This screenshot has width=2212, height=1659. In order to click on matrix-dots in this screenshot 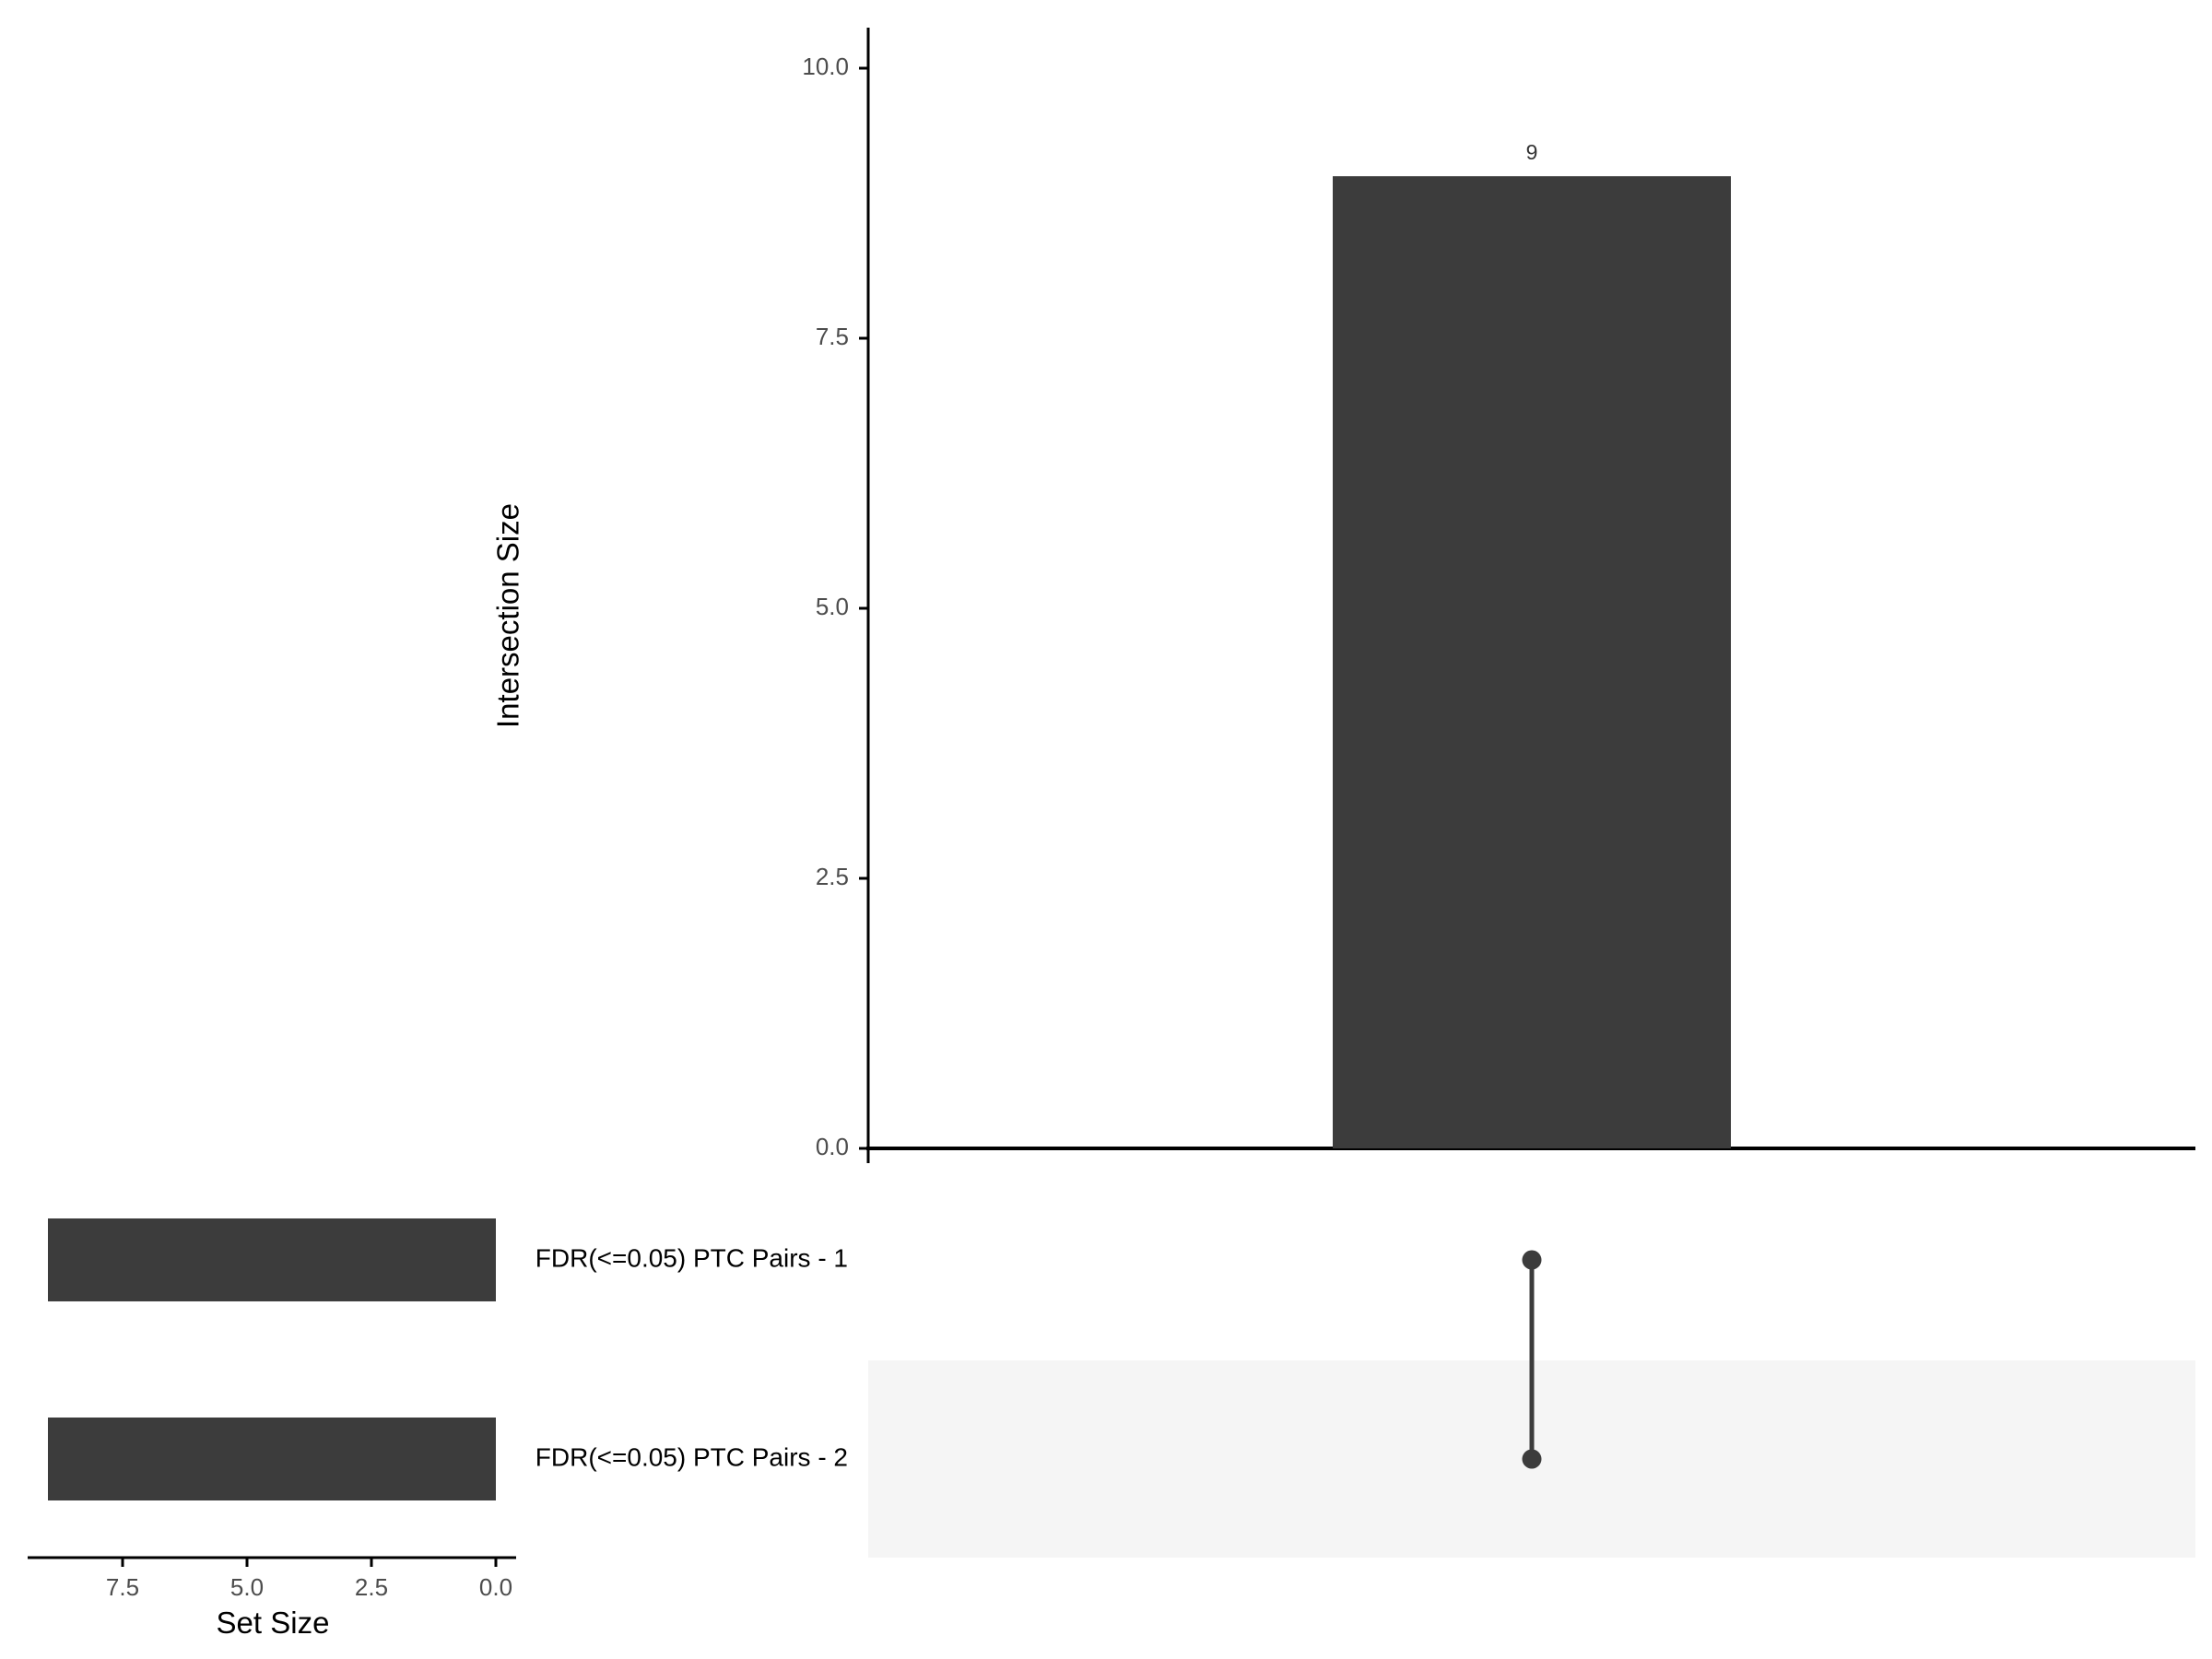, I will do `click(1532, 1359)`.